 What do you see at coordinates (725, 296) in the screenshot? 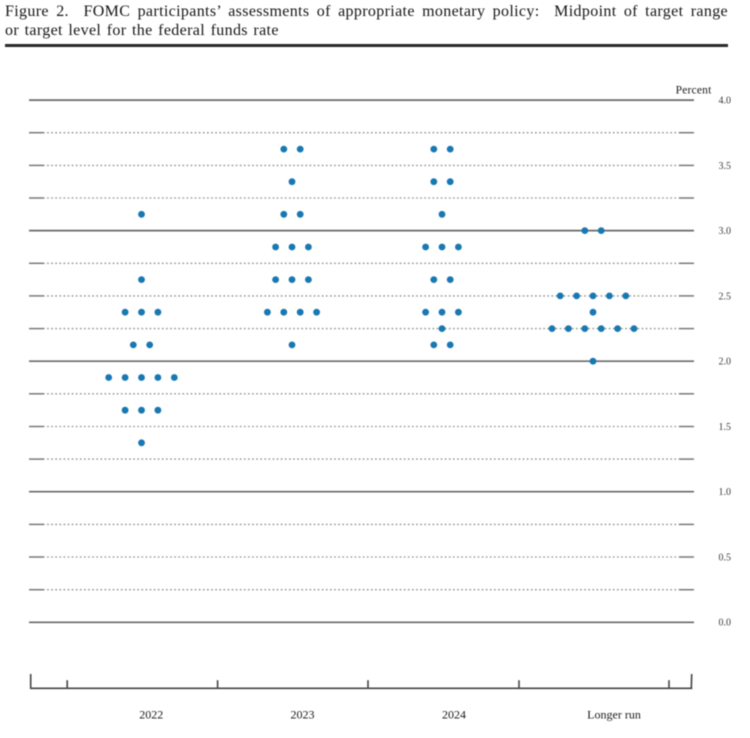
I see `svg-text: 2.5` at bounding box center [725, 296].